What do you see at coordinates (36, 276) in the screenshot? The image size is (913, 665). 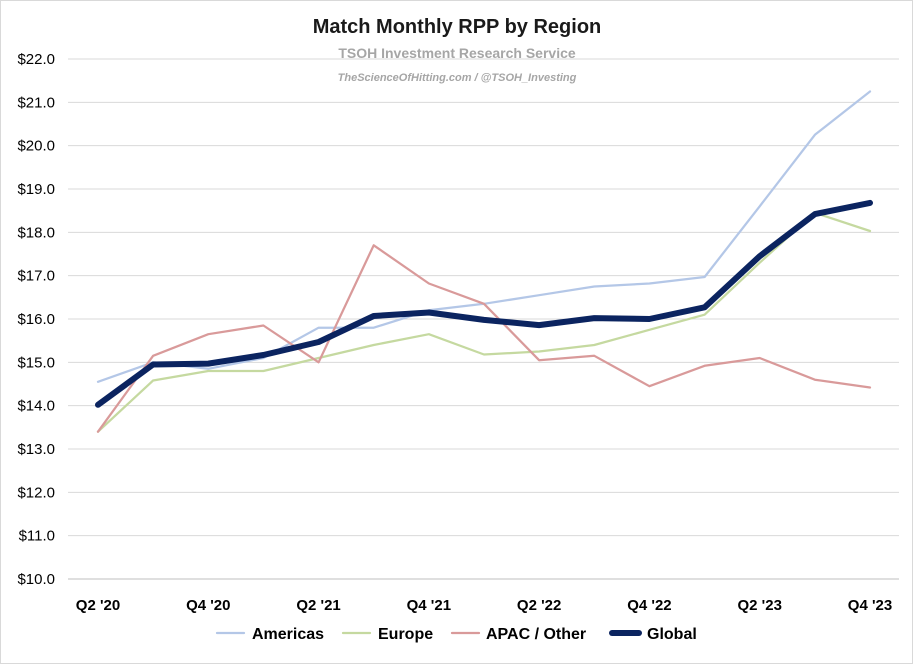 I see `y-tick-label: $17.0` at bounding box center [36, 276].